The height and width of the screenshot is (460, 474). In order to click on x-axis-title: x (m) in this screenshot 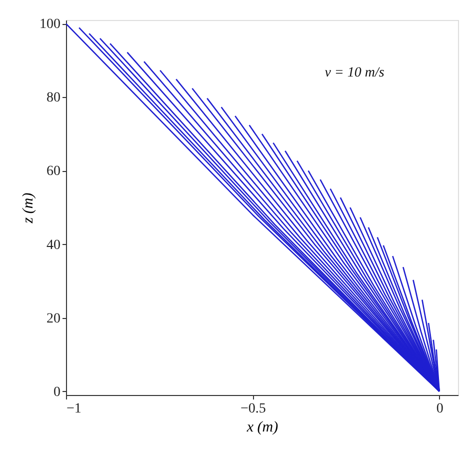, I will do `click(262, 428)`.